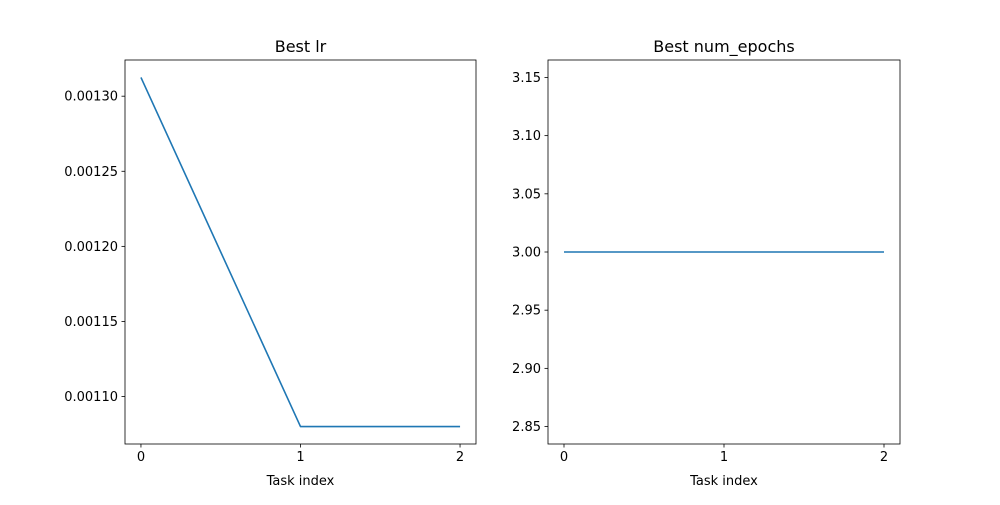 Image resolution: width=1000 pixels, height=505 pixels. What do you see at coordinates (91, 322) in the screenshot?
I see `y-tick-label: 0.00115` at bounding box center [91, 322].